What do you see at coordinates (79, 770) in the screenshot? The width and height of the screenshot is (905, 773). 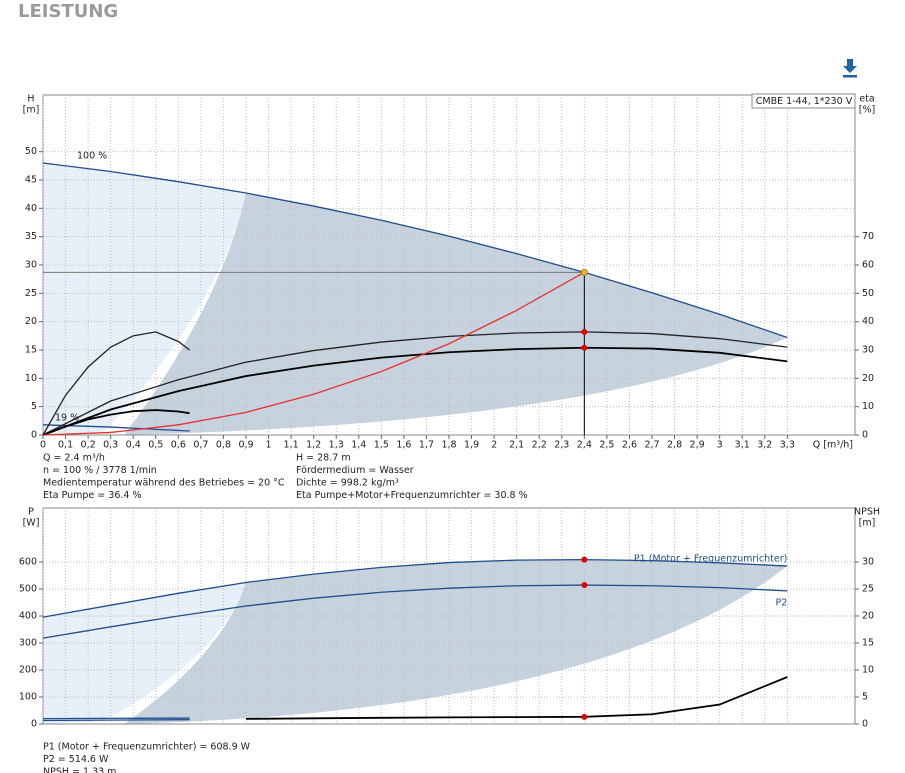 I see `info-text: NPSH = 1.33 m` at bounding box center [79, 770].